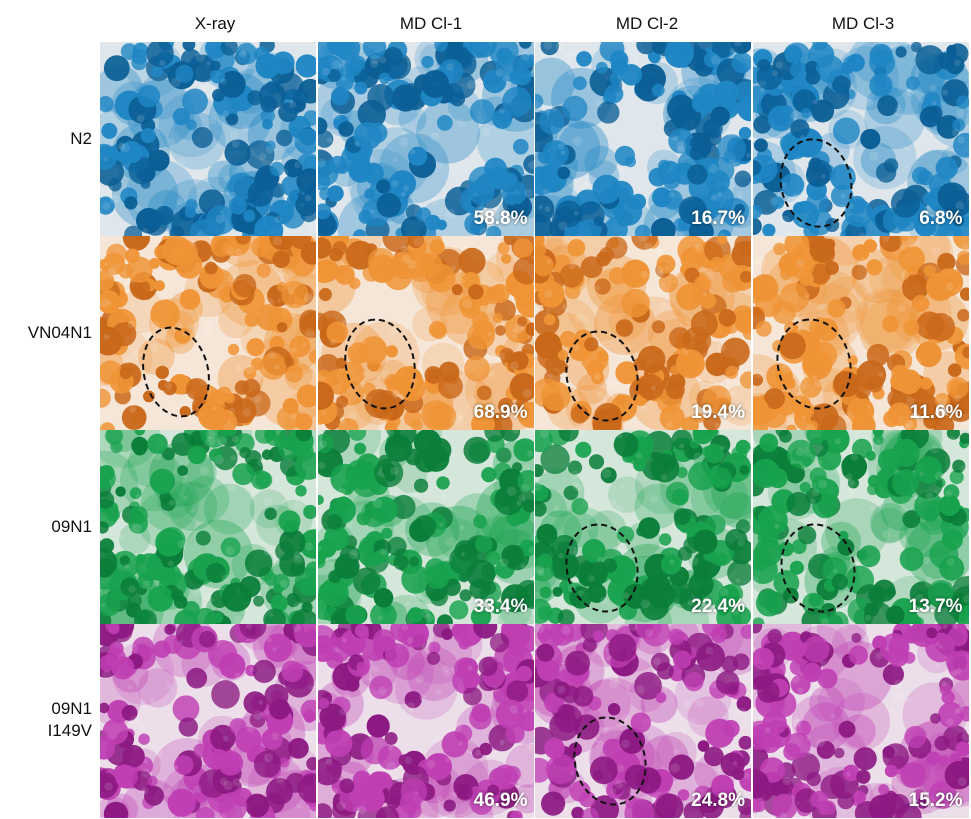  What do you see at coordinates (718, 218) in the screenshot?
I see `population-percentage: 16.7%` at bounding box center [718, 218].